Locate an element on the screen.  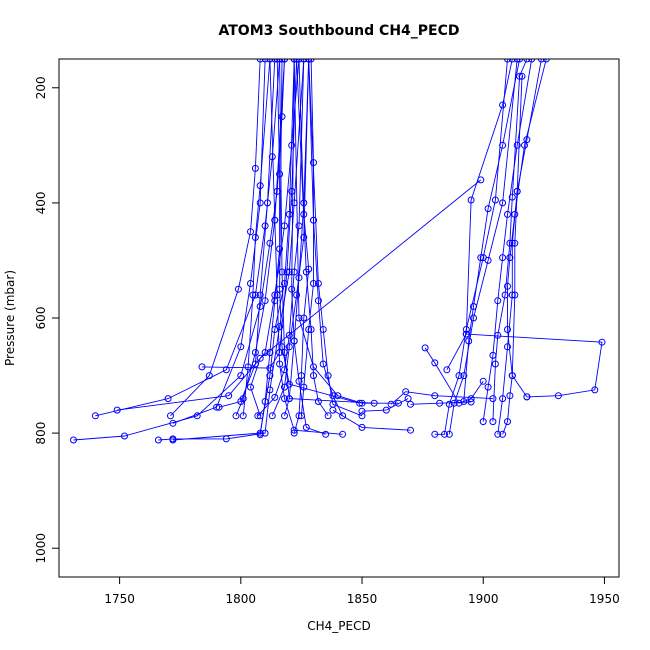
x-tick-label: 1800 is located at coordinates (241, 599).